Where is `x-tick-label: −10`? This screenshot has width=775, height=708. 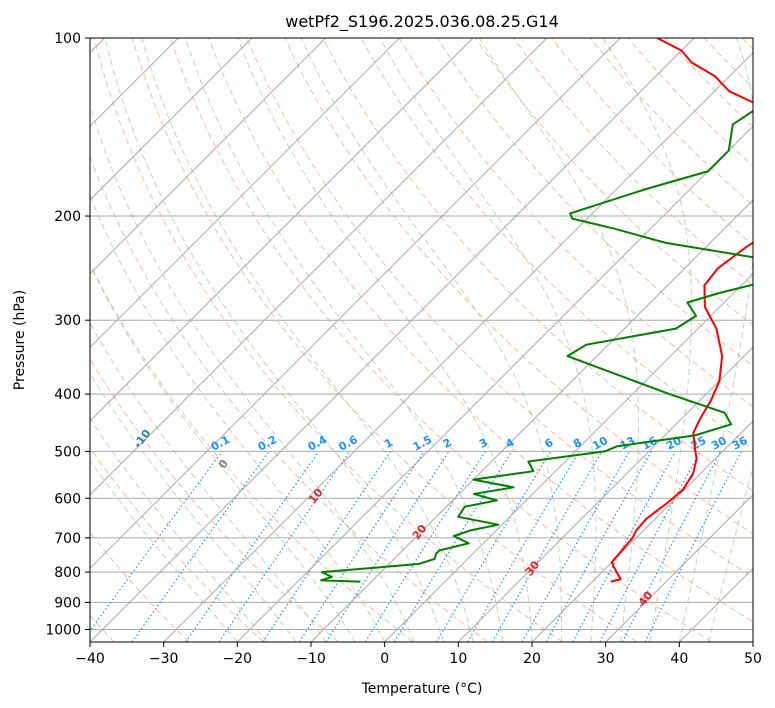 x-tick-label: −10 is located at coordinates (311, 659).